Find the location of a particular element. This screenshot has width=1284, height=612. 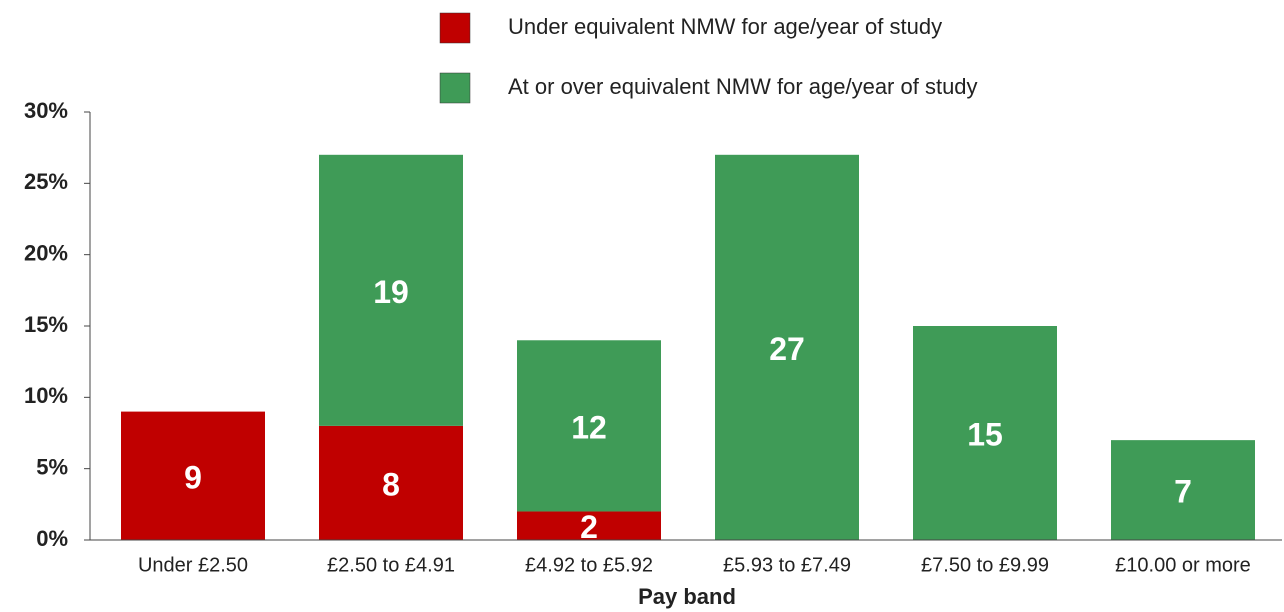

data-label: 8 is located at coordinates (391, 484).